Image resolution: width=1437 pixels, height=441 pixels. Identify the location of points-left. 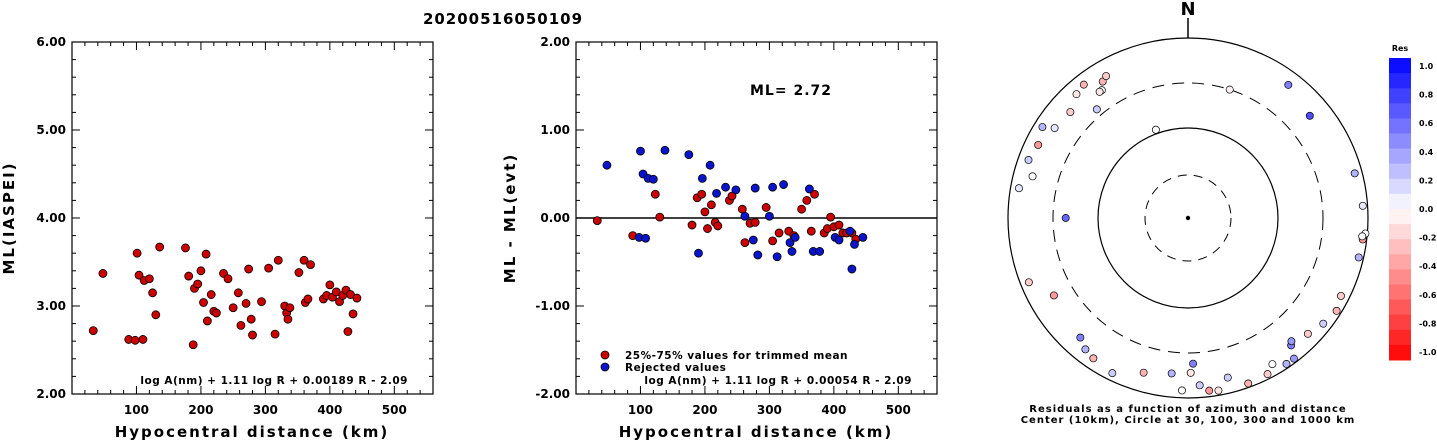
(225, 296).